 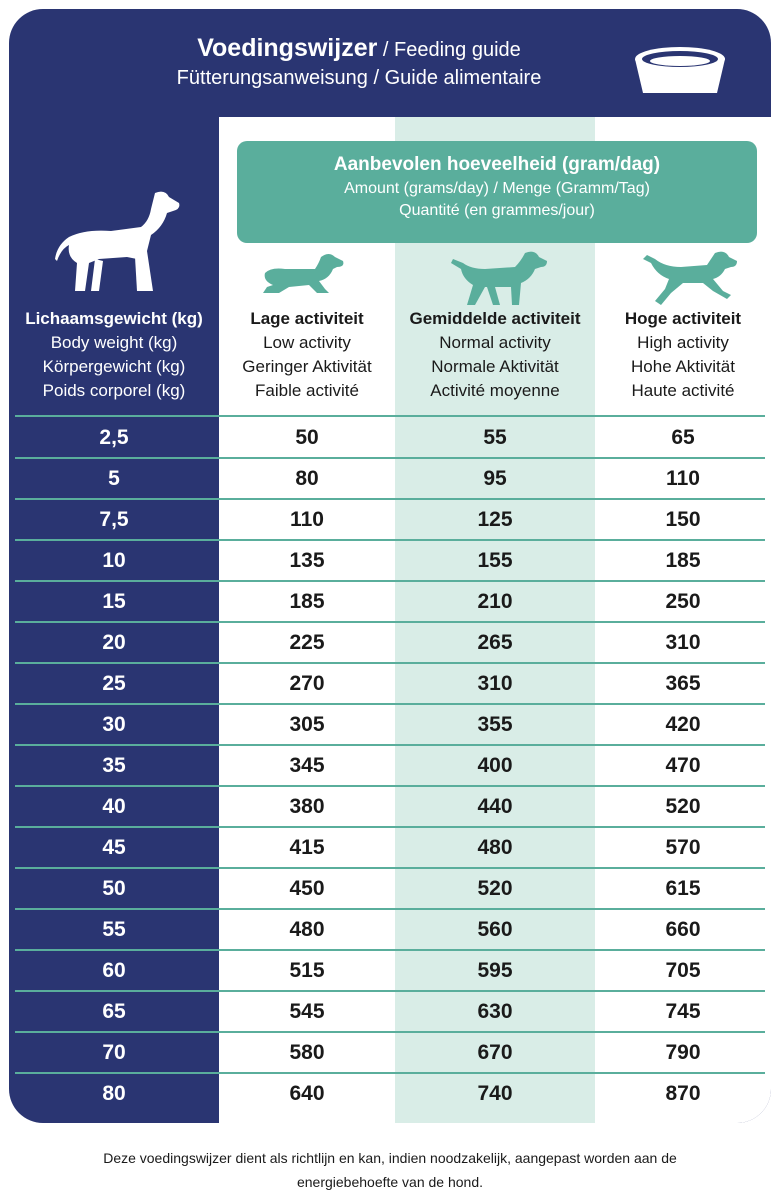 What do you see at coordinates (495, 847) in the screenshot?
I see `normal-activity-cell: 480` at bounding box center [495, 847].